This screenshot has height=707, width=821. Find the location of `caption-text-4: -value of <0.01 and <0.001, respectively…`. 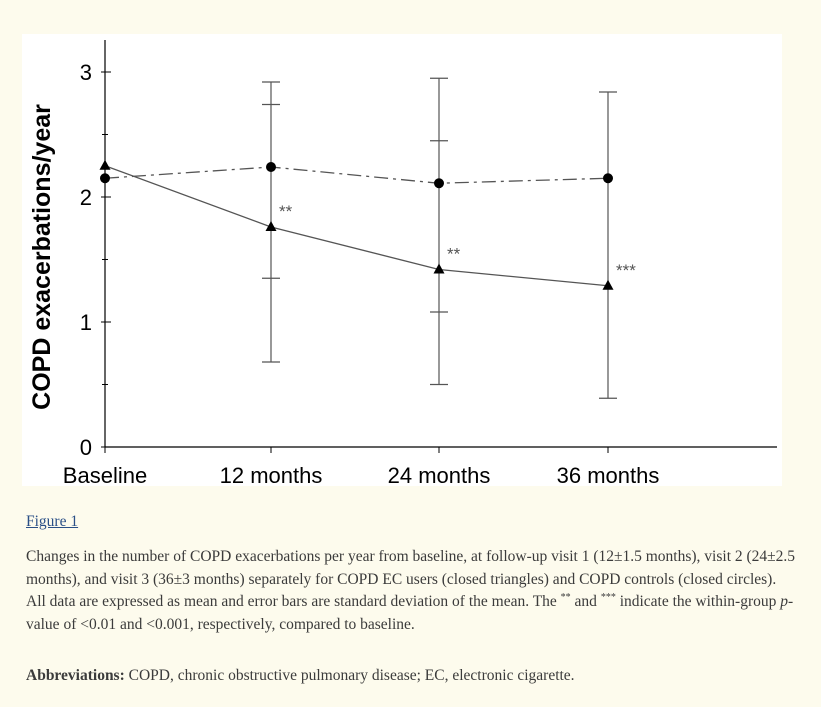

caption-text-4: -value of <0.01 and <0.001, respectively… is located at coordinates (410, 613).